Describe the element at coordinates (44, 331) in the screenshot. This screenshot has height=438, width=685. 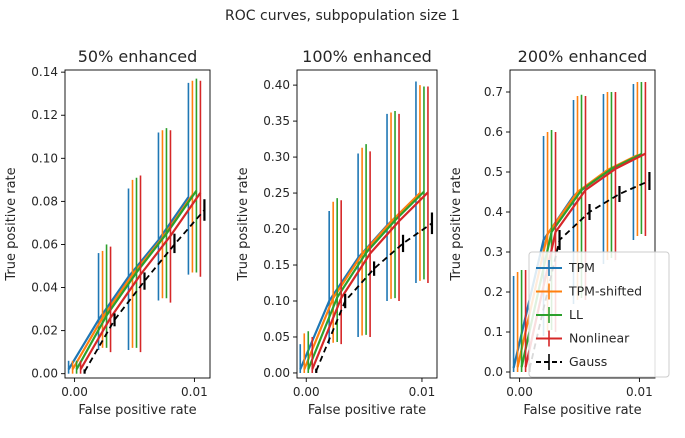
I see `y-tick-label: 0.02` at that location.